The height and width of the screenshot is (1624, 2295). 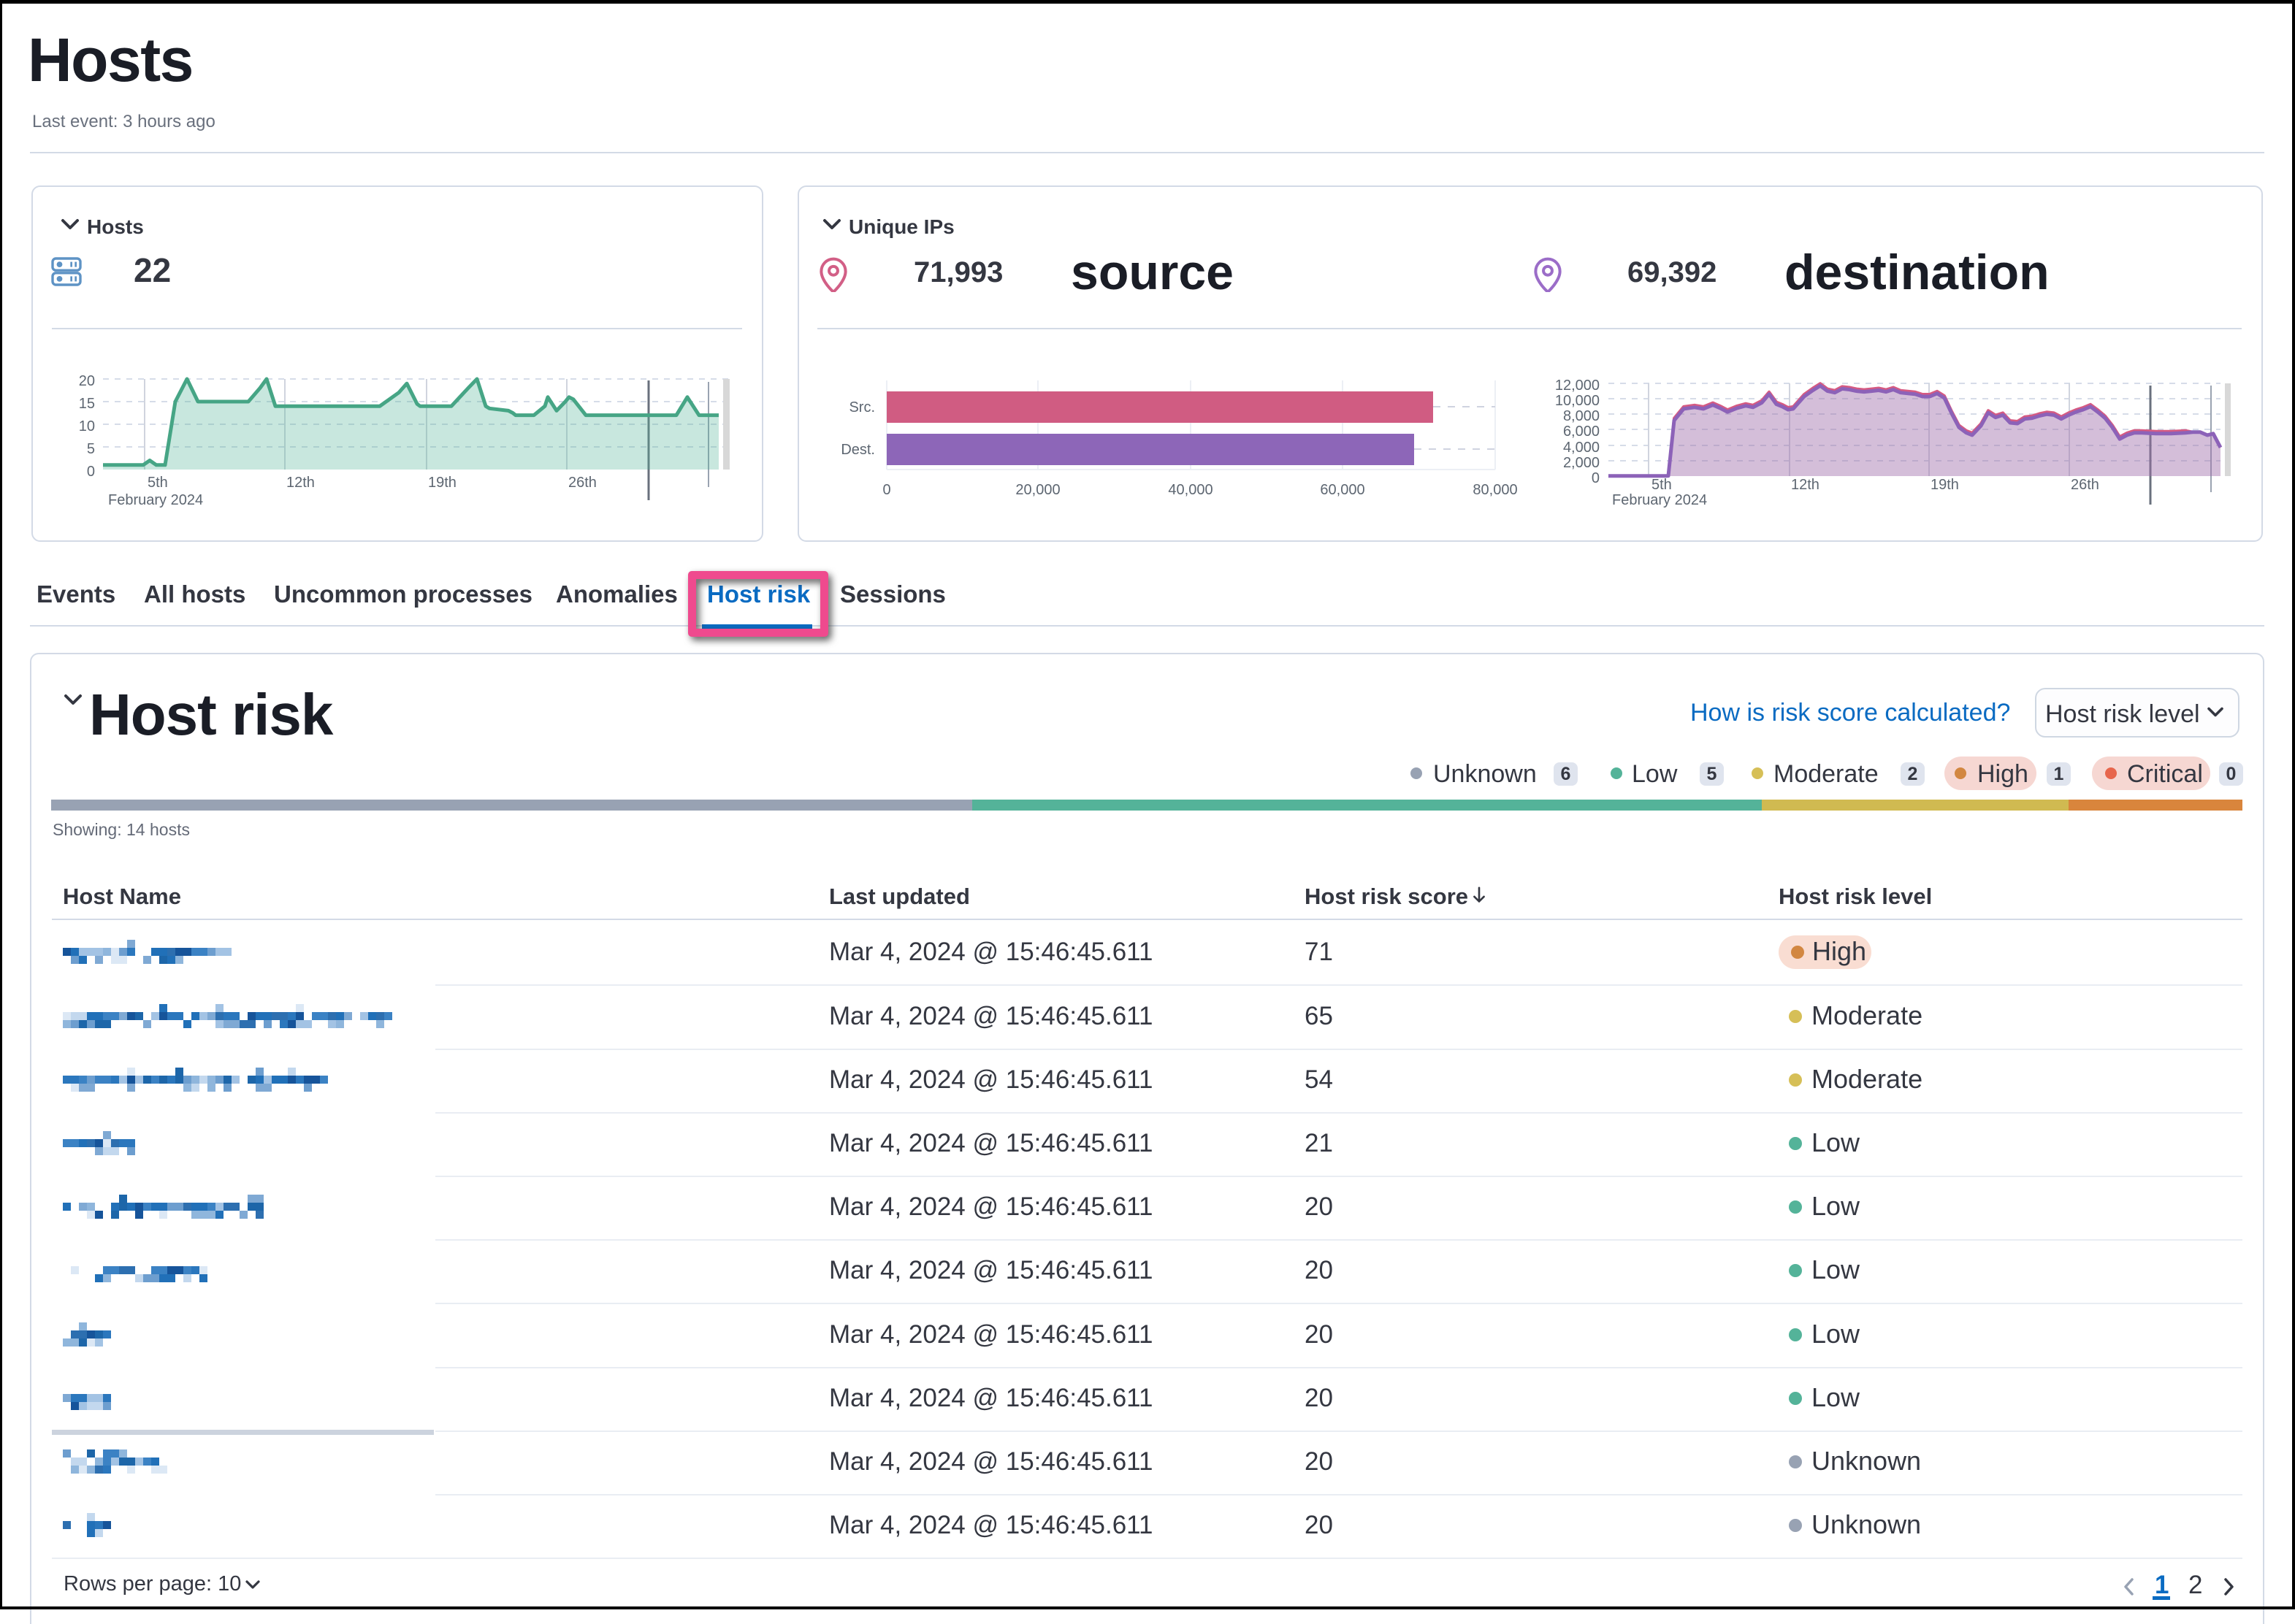 I want to click on svg-text: 80,000, so click(x=1495, y=490).